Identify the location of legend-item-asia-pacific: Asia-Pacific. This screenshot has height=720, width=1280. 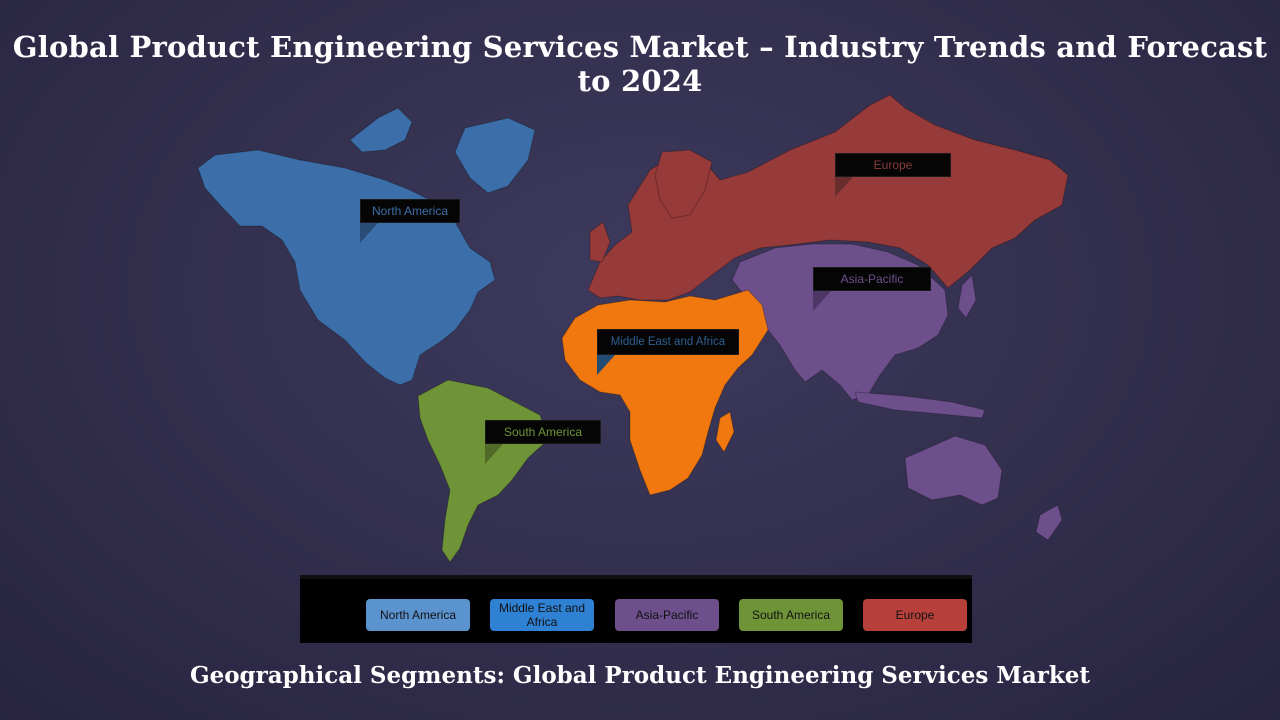
(667, 615).